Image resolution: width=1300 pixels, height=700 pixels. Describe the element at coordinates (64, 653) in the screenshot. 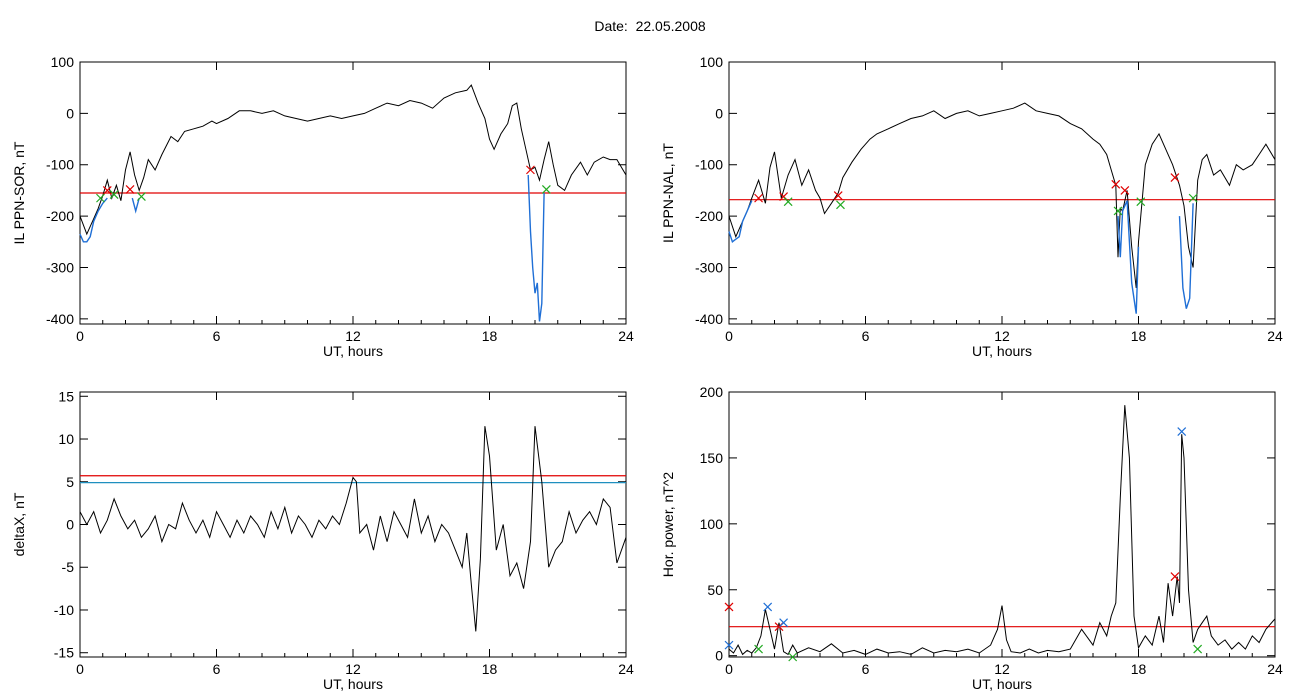

I see `y-tick-label: -15` at that location.